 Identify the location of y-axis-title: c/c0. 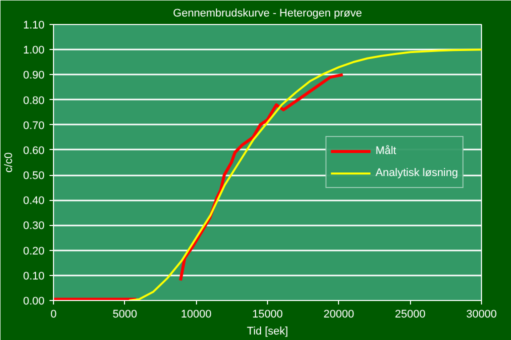
(9, 162).